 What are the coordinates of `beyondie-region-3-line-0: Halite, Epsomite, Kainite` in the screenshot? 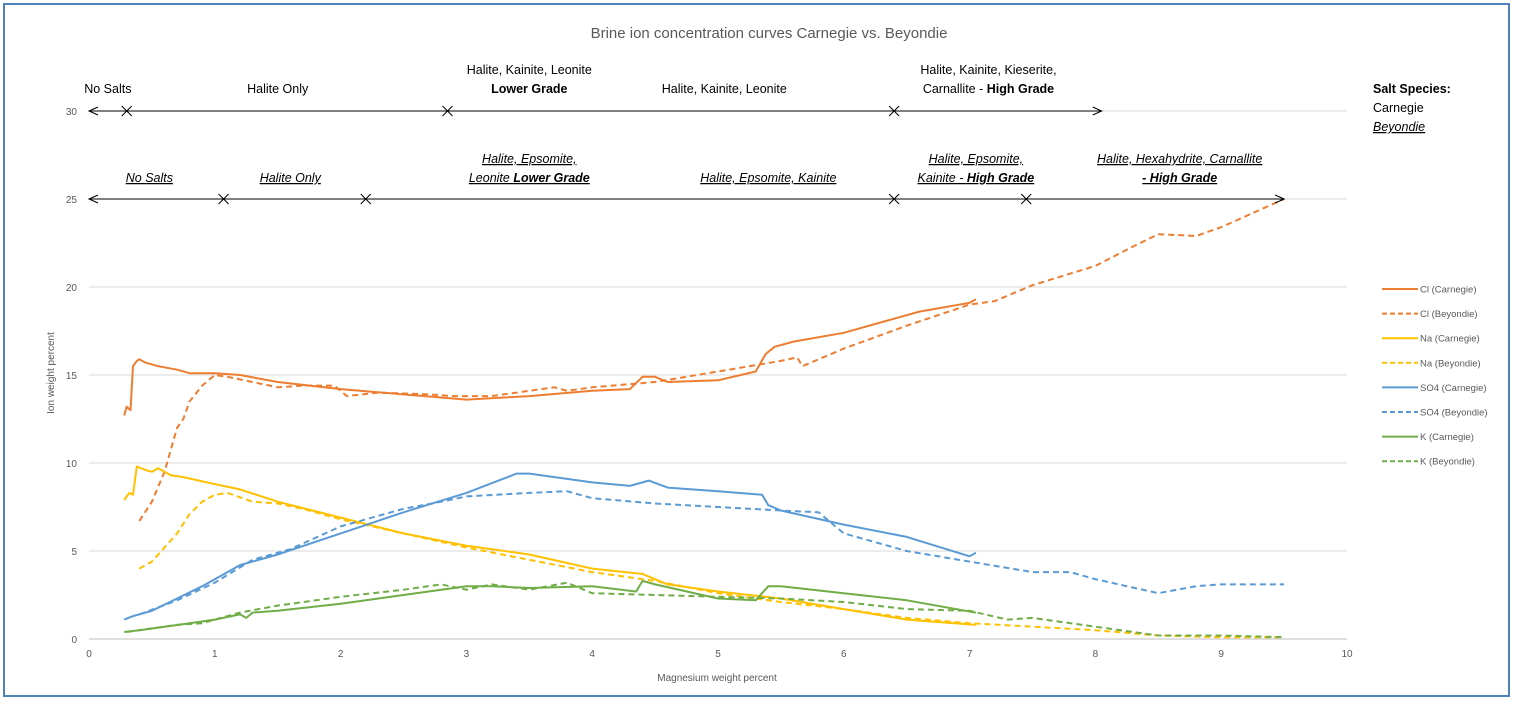 It's located at (768, 178).